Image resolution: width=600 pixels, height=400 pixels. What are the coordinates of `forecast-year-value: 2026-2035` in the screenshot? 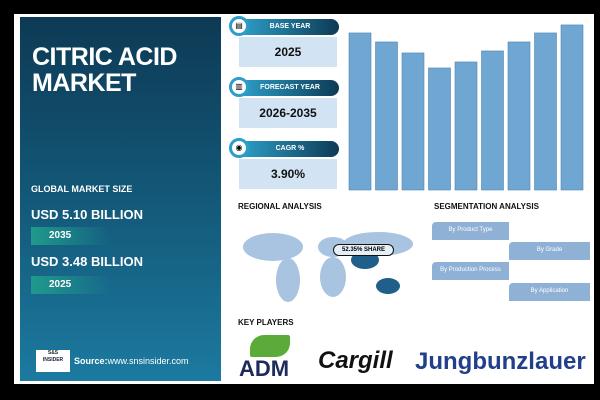 It's located at (288, 113).